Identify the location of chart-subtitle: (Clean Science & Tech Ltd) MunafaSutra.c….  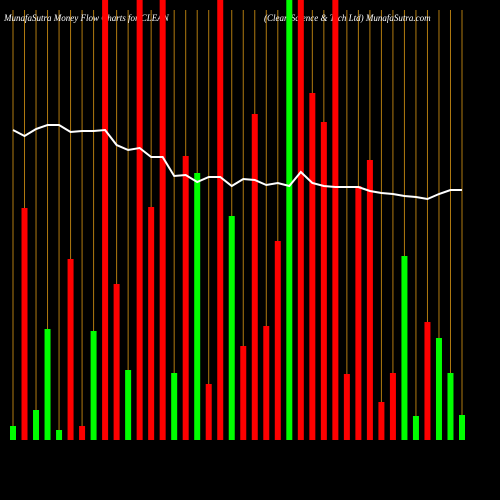
(347, 18).